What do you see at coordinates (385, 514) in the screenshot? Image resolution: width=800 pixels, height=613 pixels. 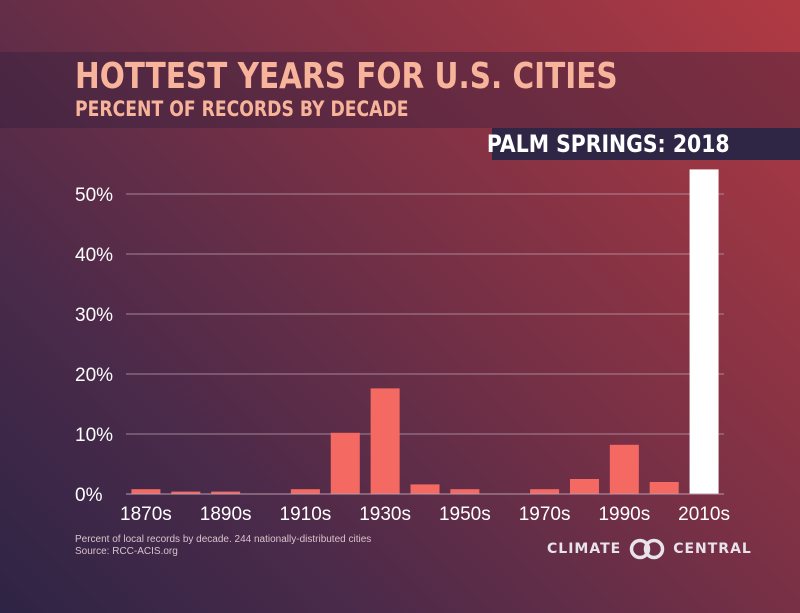 I see `x-tick-label: 1930s` at bounding box center [385, 514].